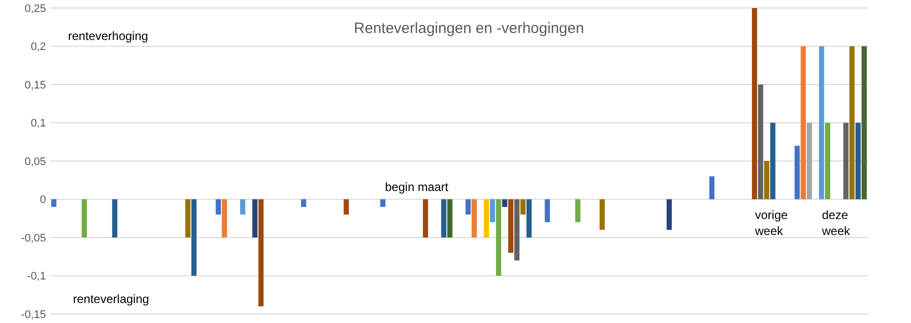 The height and width of the screenshot is (323, 911). What do you see at coordinates (108, 36) in the screenshot?
I see `annotation: renteverhoging` at bounding box center [108, 36].